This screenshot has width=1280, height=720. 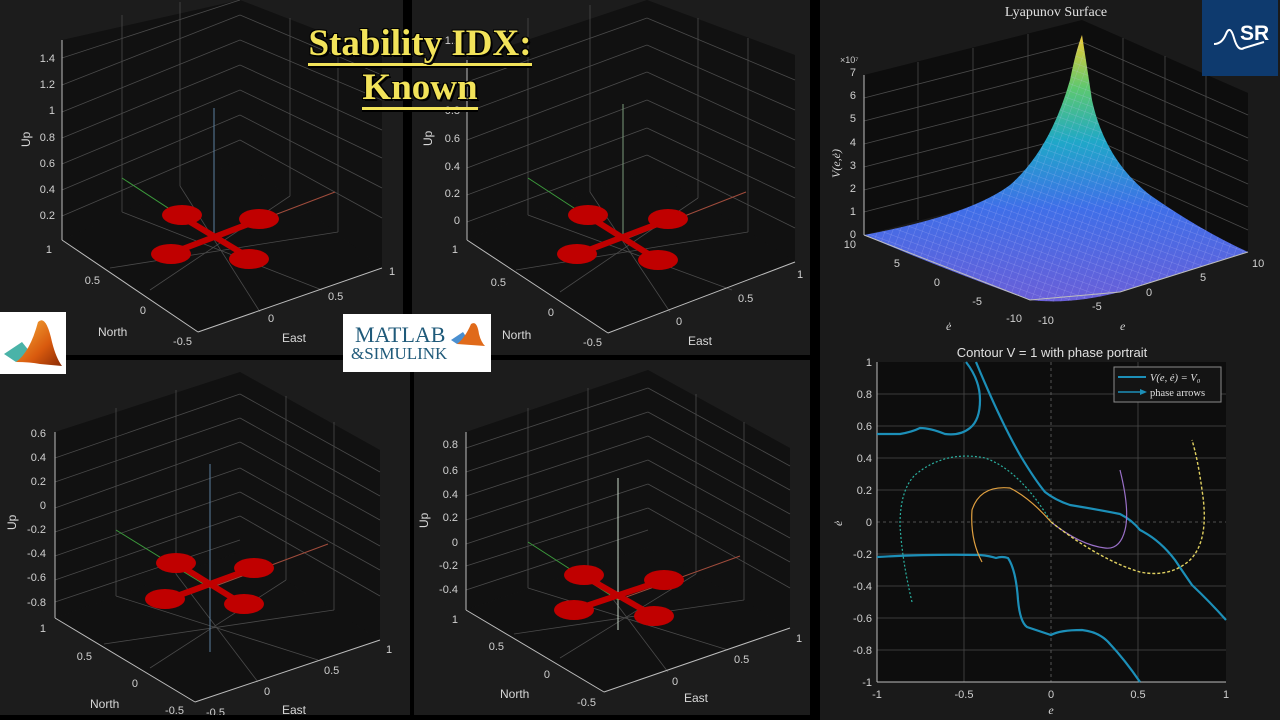 What do you see at coordinates (420, 44) in the screenshot?
I see `title-line-1: Stability IDX:` at bounding box center [420, 44].